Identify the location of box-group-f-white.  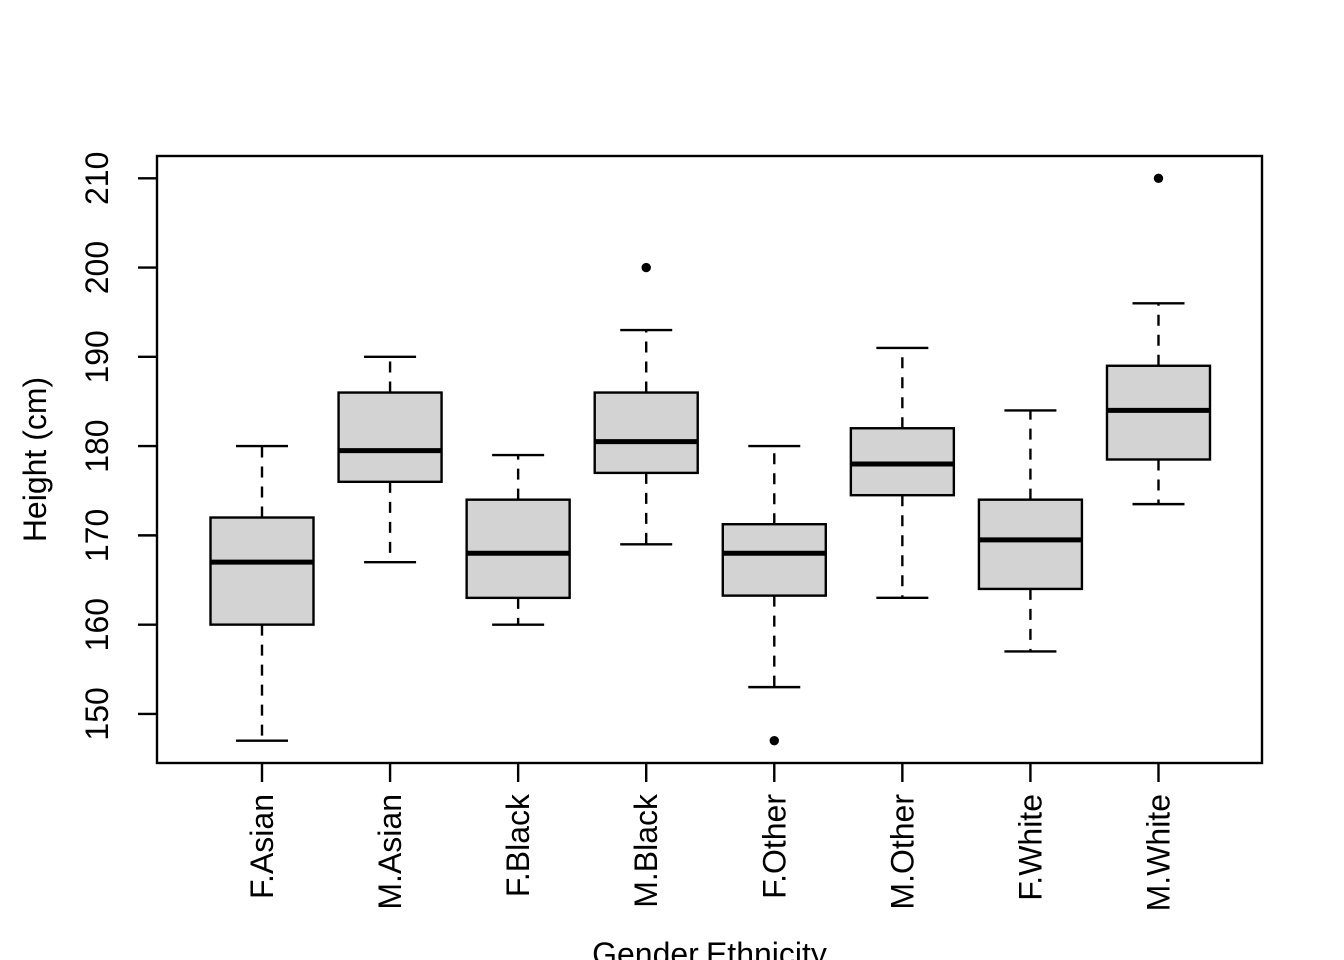
(1030, 531).